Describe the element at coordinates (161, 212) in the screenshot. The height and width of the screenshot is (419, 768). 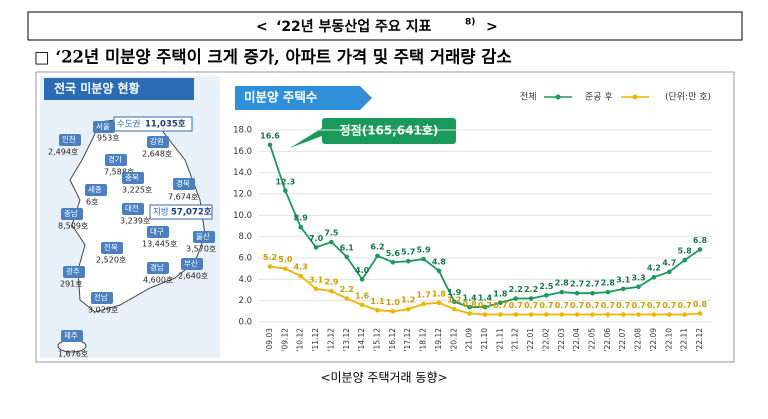
I see `provinces-name: 지방` at that location.